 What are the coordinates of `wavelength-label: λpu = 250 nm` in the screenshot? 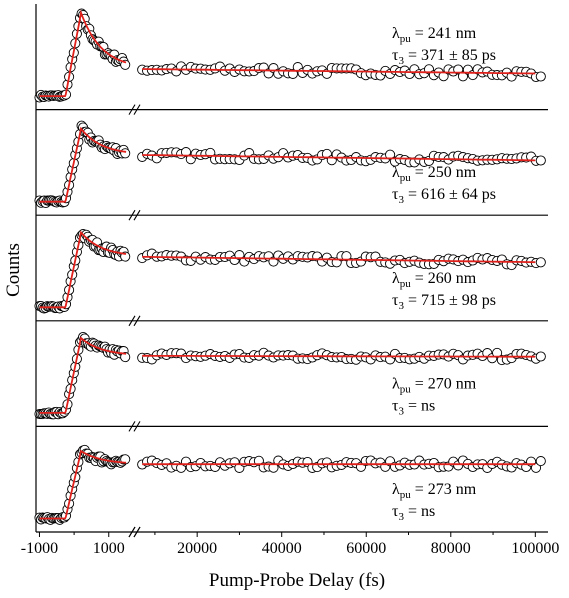 It's located at (434, 174).